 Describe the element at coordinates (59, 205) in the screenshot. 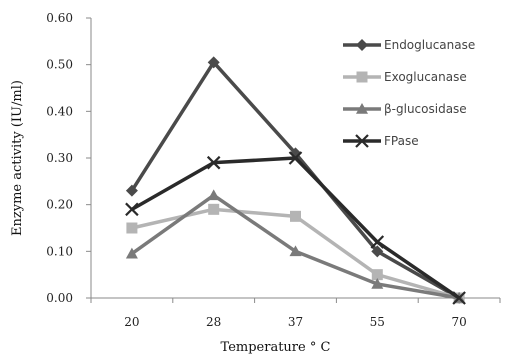

I see `y-tick-label: 0.20` at that location.